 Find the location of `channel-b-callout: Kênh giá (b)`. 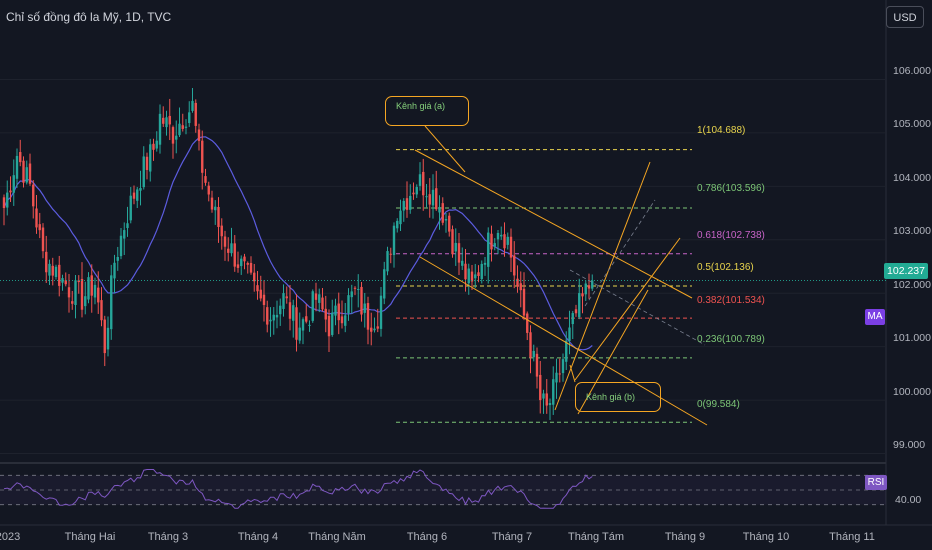

channel-b-callout: Kênh giá (b) is located at coordinates (618, 397).